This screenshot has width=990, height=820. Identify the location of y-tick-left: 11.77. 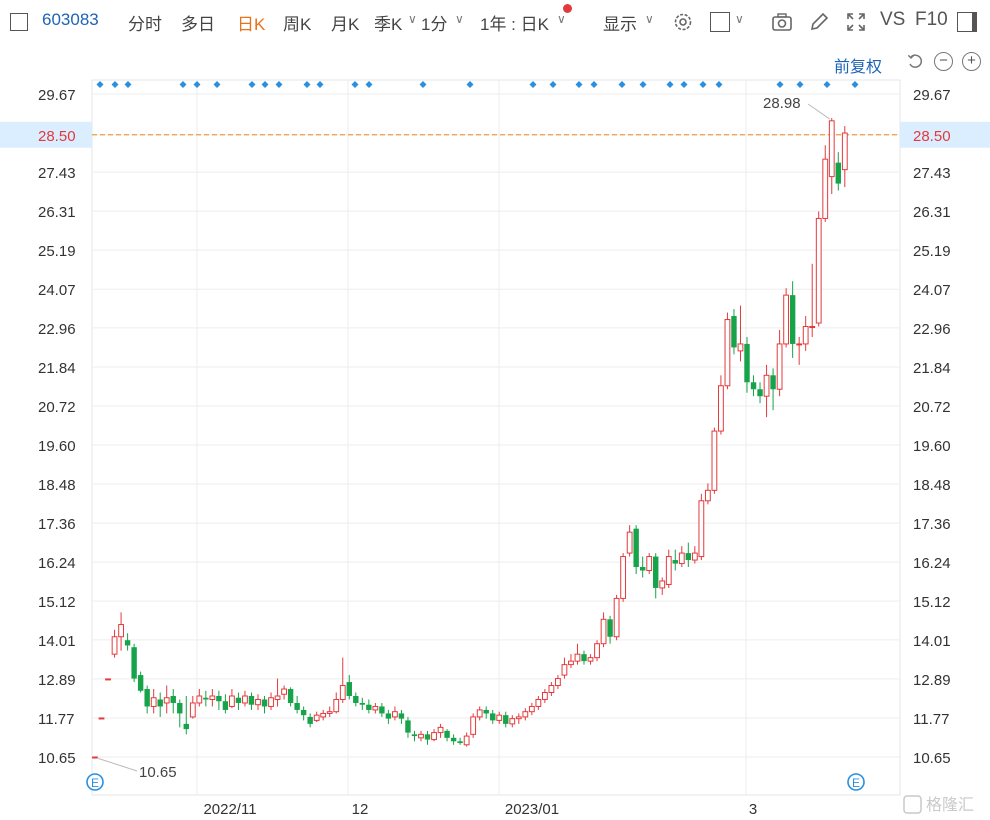
(56, 719).